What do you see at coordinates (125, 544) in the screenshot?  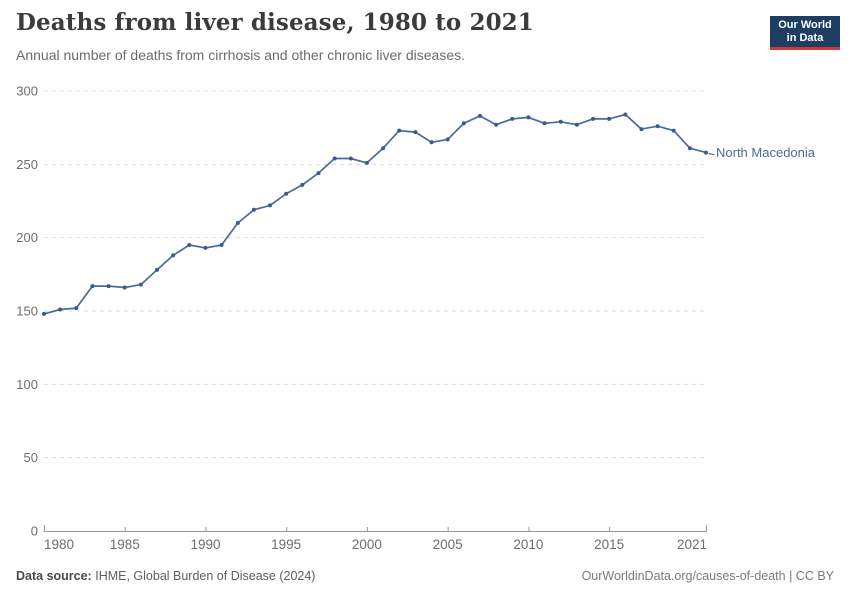 I see `svg-text: 1985` at bounding box center [125, 544].